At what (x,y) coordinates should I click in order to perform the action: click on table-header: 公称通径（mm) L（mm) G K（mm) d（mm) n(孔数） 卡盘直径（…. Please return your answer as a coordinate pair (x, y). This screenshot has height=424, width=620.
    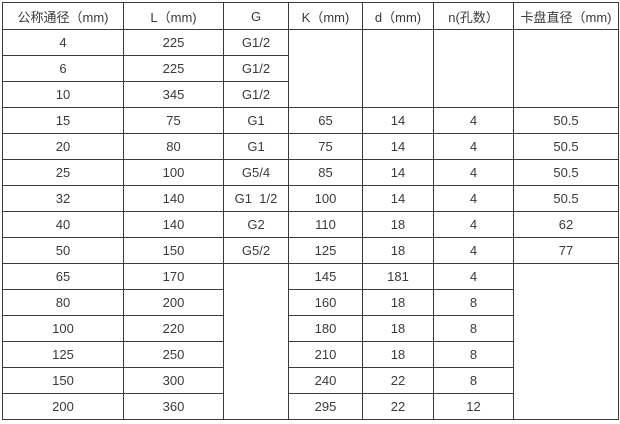
    Looking at the image, I should click on (310, 16).